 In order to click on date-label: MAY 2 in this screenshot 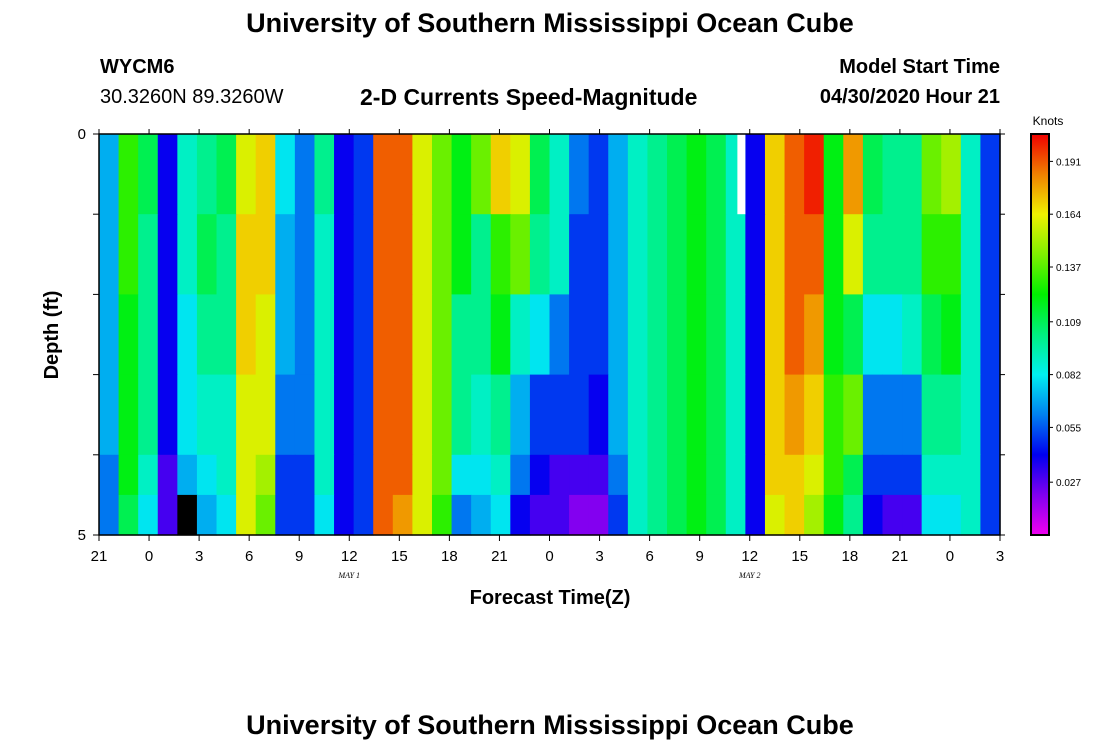, I will do `click(749, 575)`.